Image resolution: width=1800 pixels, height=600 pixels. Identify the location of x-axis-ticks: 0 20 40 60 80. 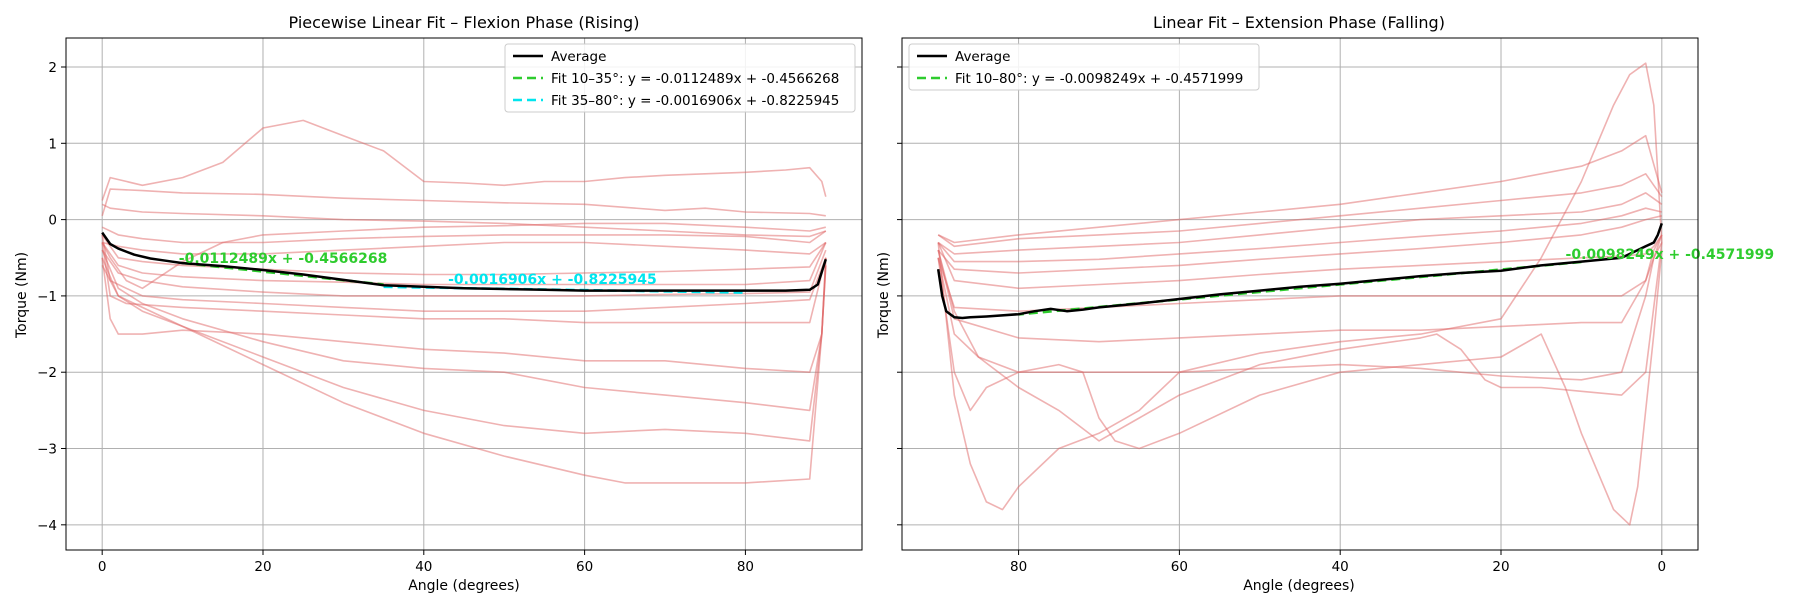
(426, 562).